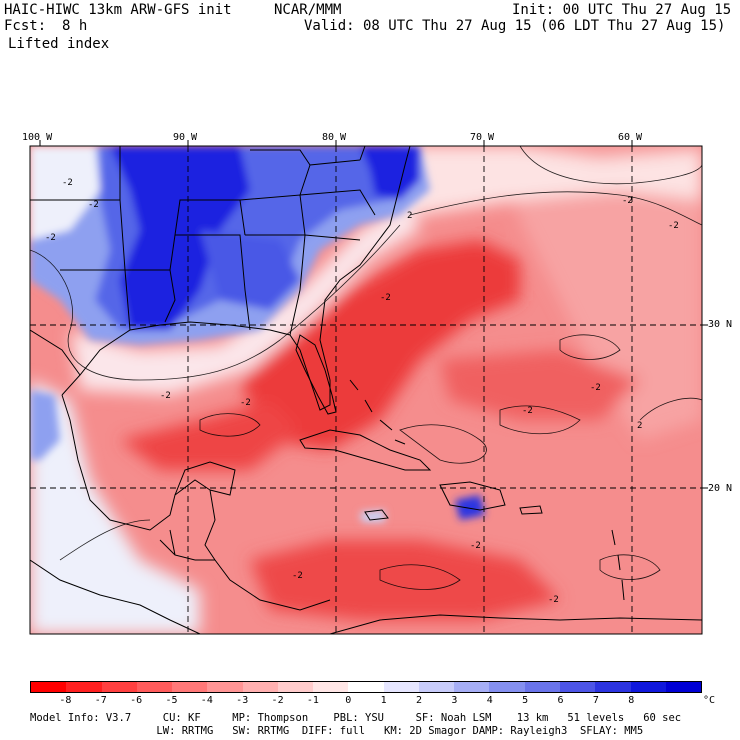  I want to click on south-america-coast, so click(515, 624).